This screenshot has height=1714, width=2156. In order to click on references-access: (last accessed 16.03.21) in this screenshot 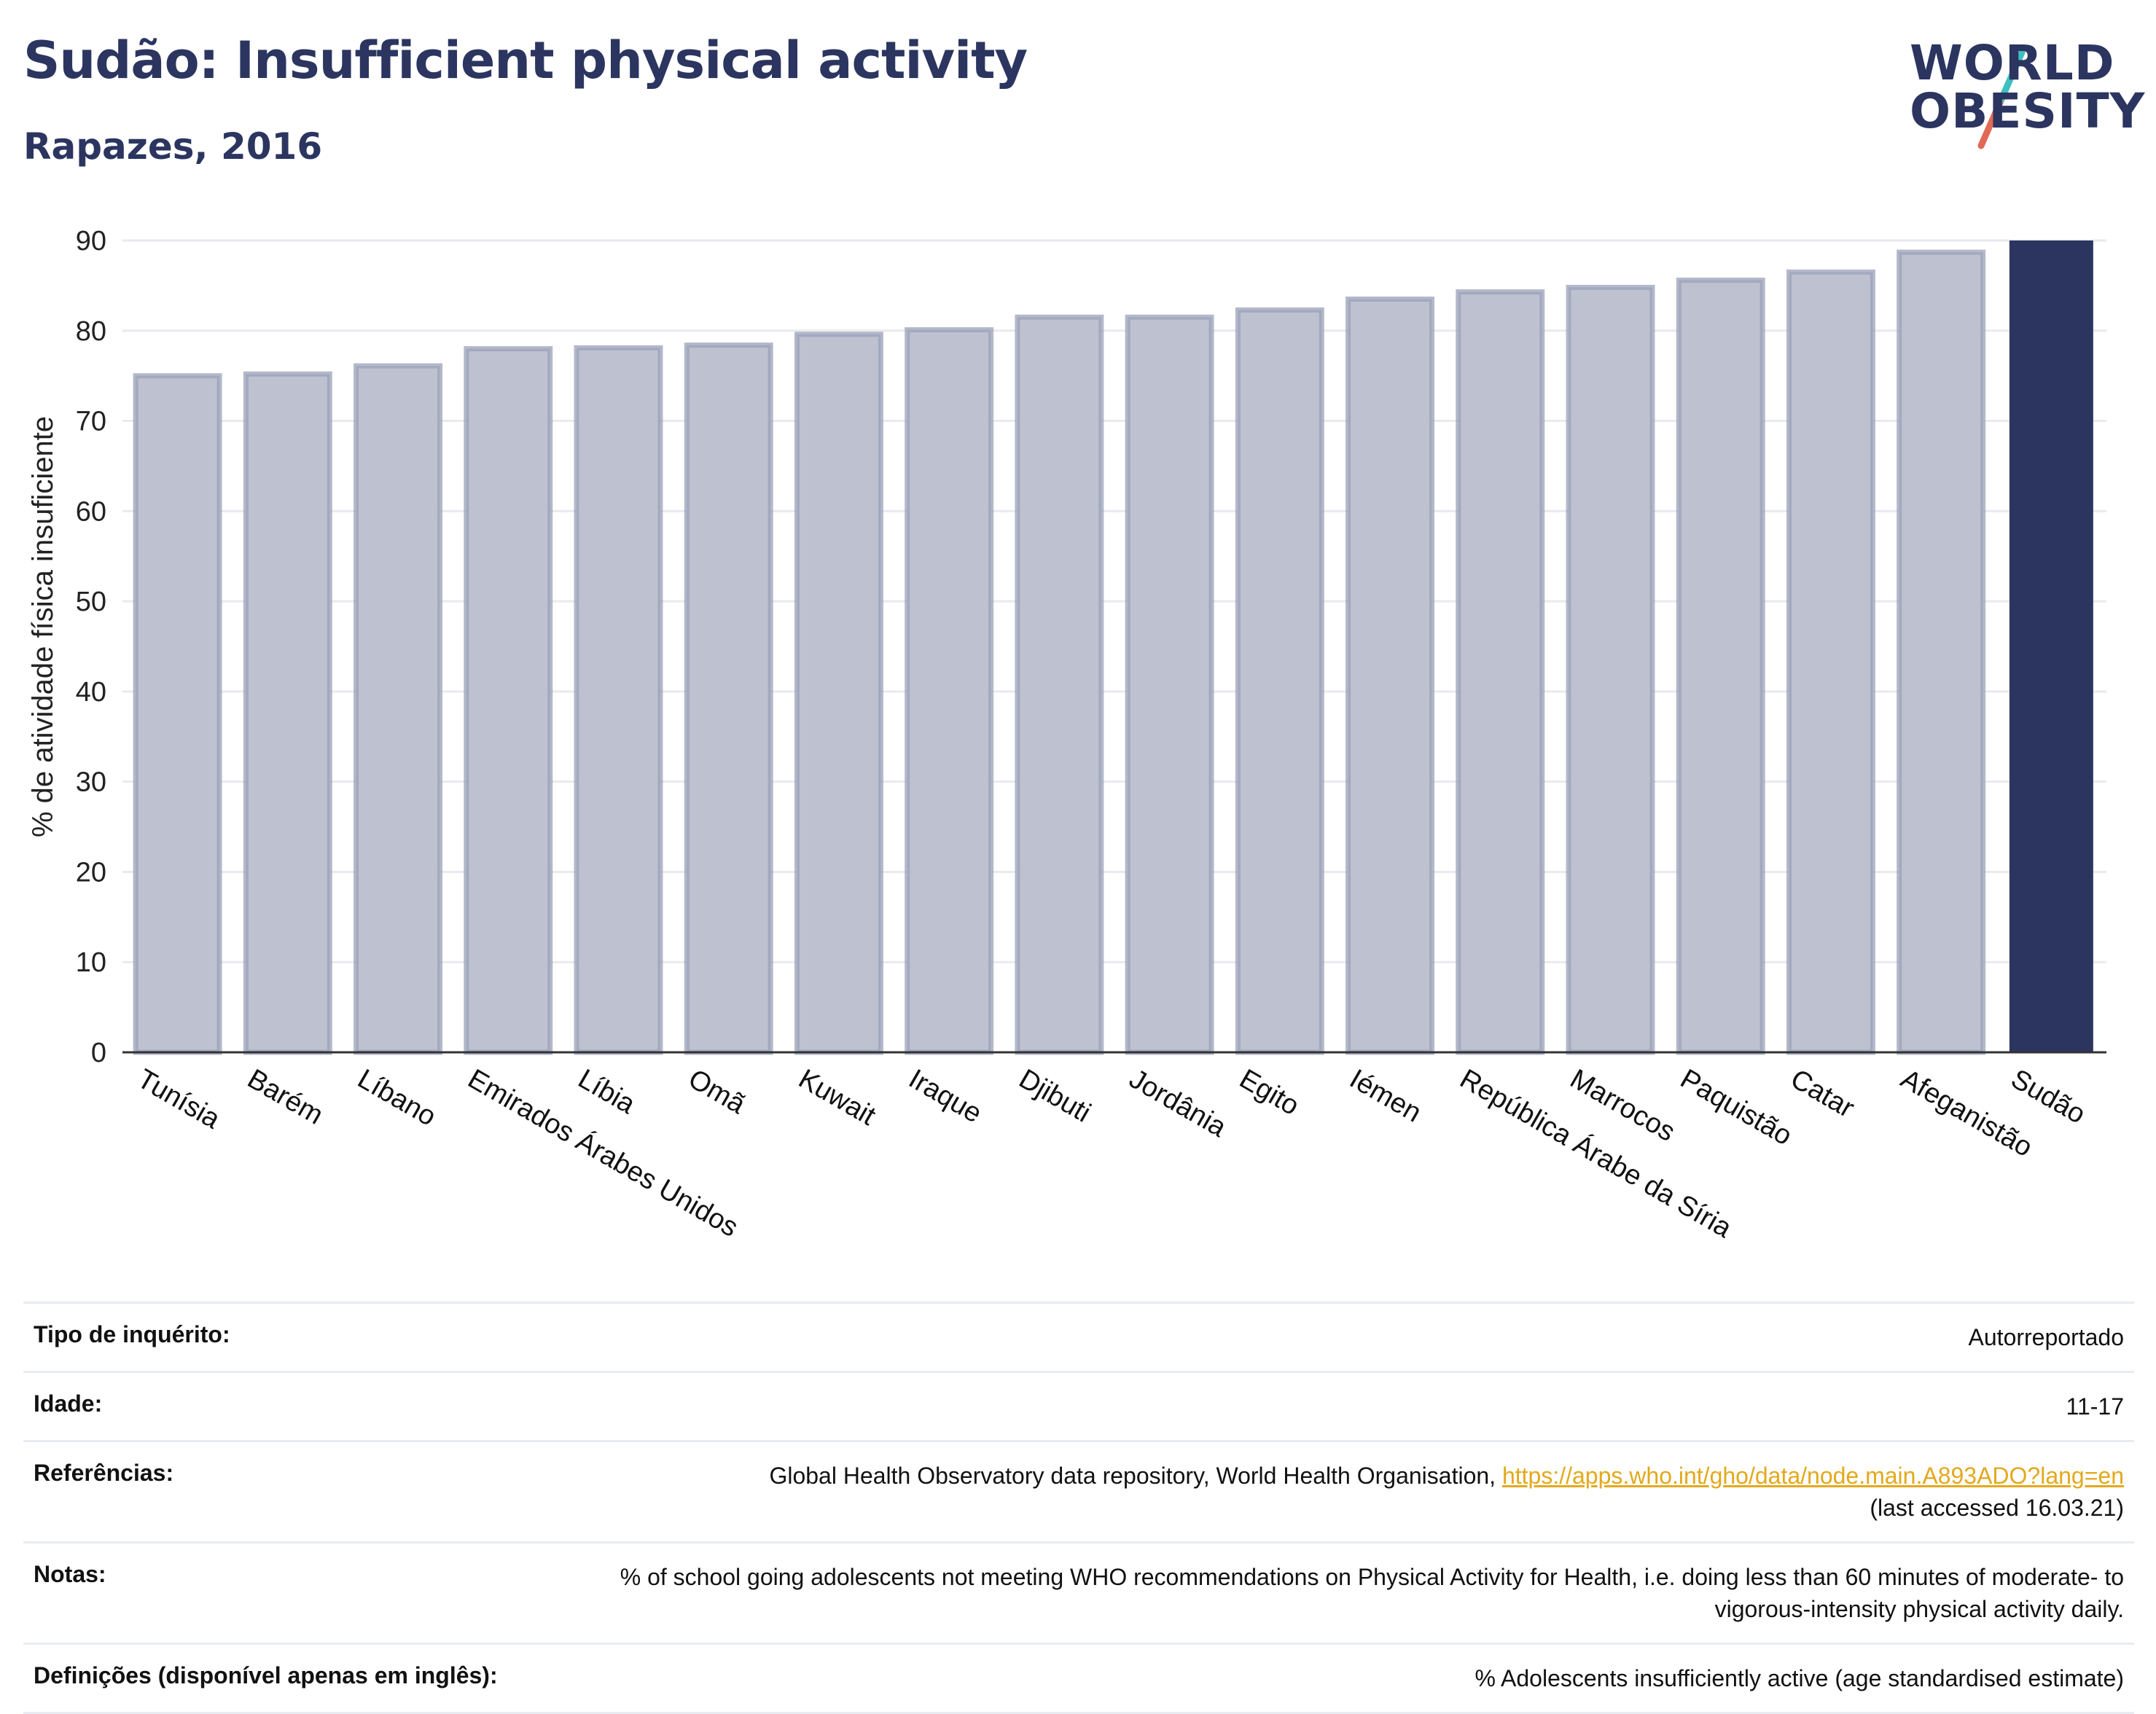, I will do `click(1997, 1508)`.